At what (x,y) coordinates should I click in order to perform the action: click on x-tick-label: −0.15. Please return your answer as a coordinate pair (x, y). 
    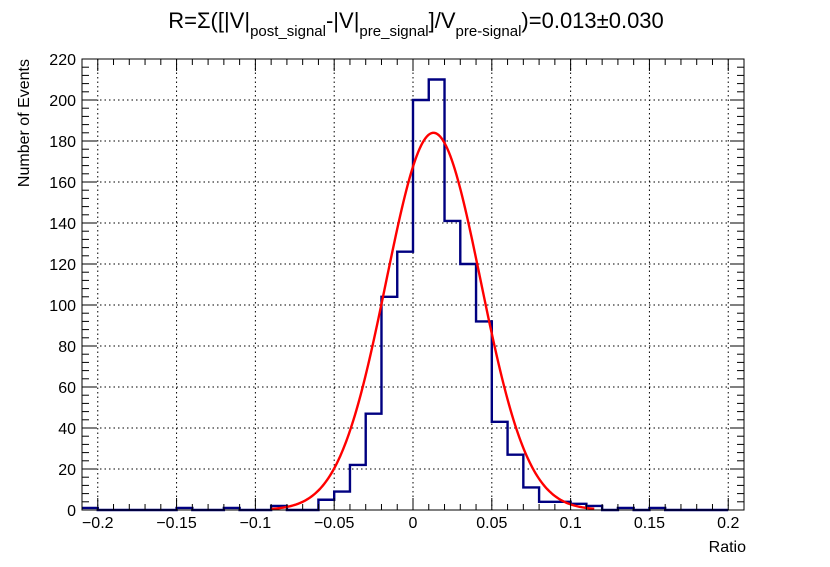
    Looking at the image, I should click on (176, 523).